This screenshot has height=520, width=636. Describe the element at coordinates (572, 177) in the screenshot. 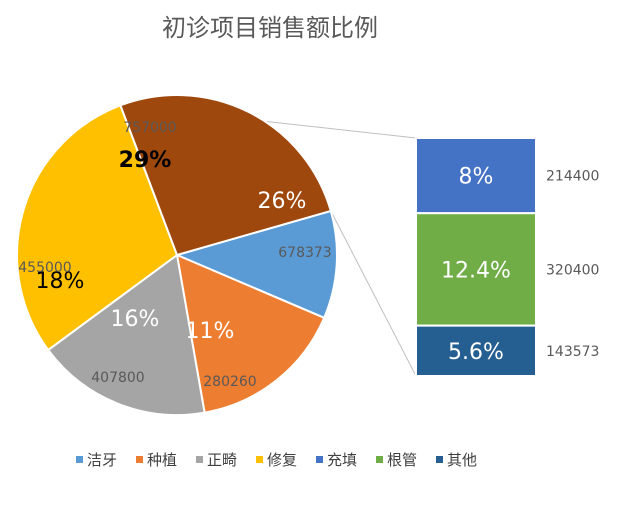

I see `bar-value-label: 214400` at that location.